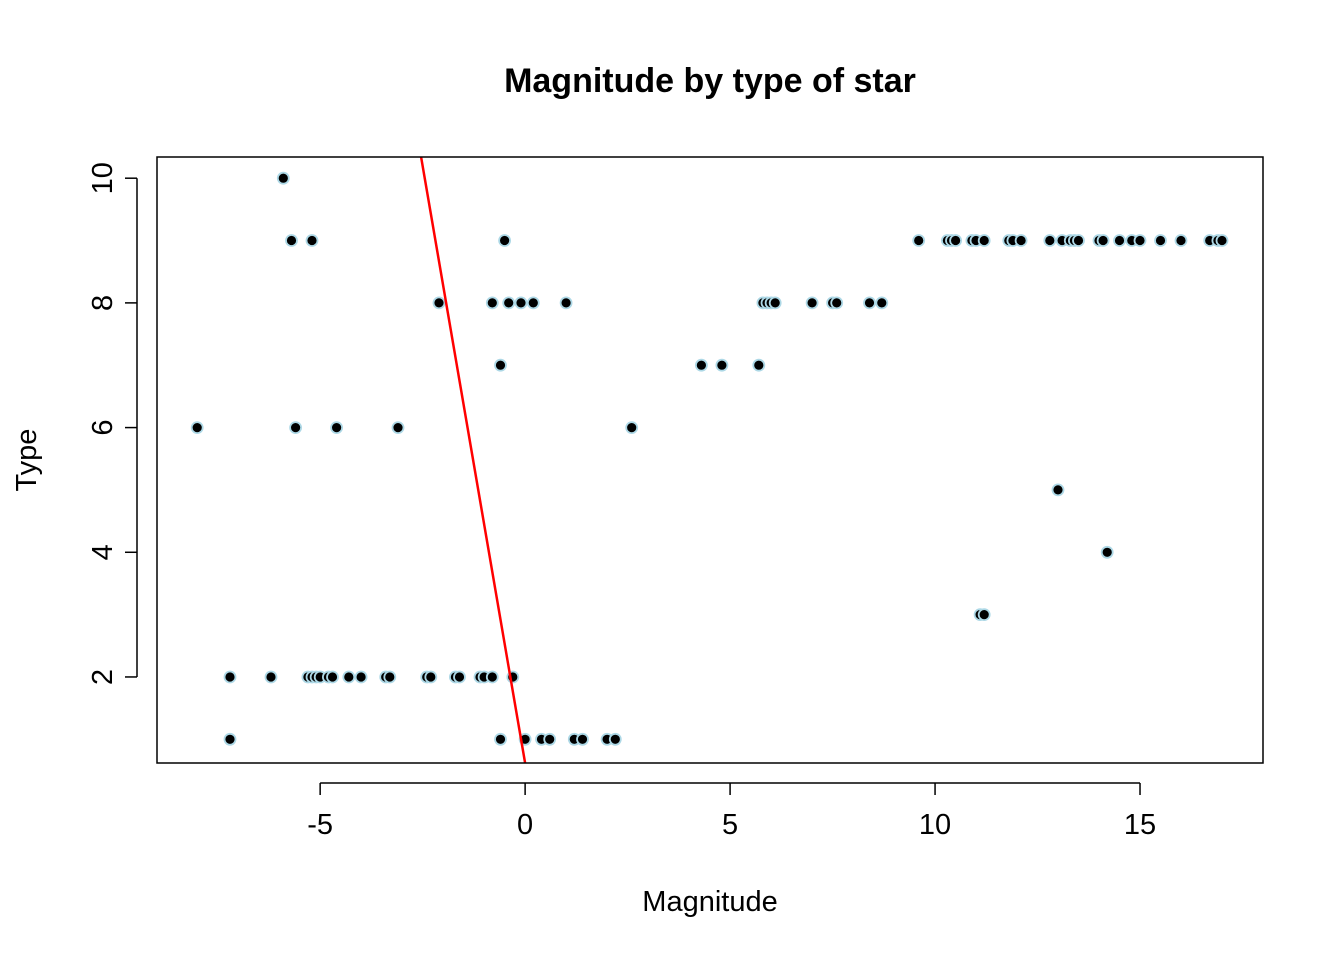  I want to click on x-axis-label: Magnitude, so click(709, 902).